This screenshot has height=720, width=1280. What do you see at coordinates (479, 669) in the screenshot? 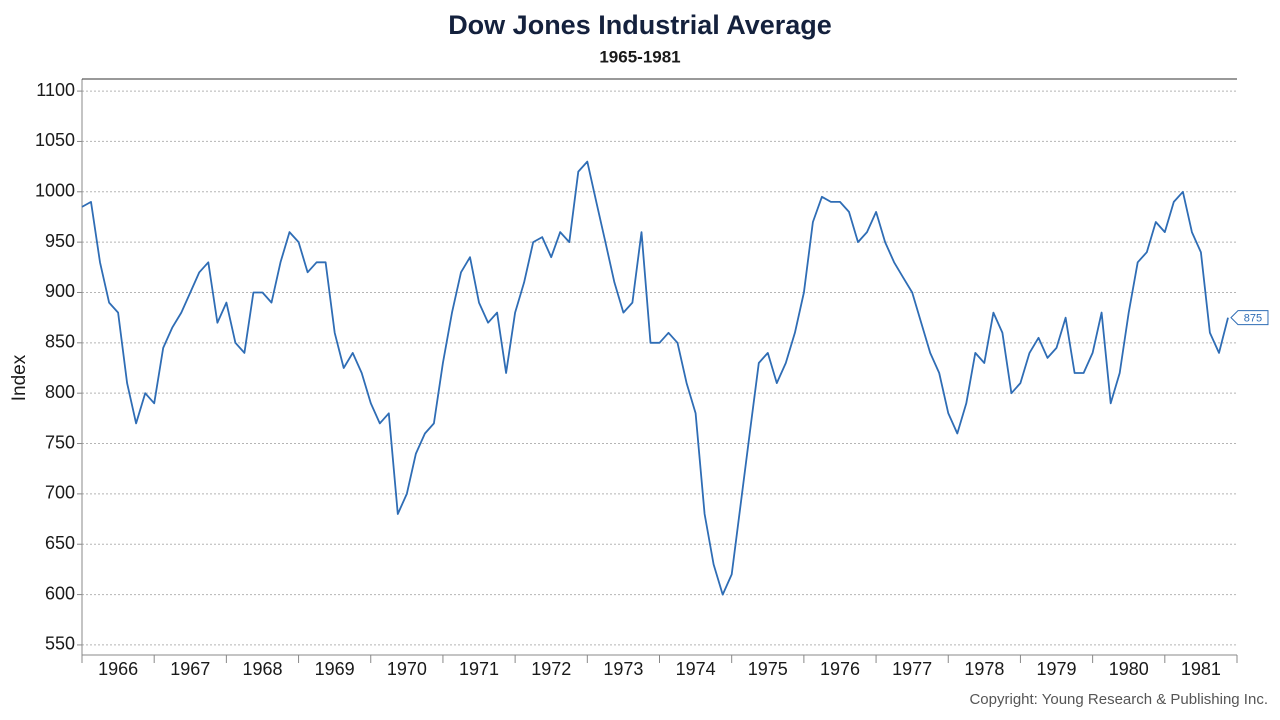
I see `x-tick-label: 1971` at bounding box center [479, 669].